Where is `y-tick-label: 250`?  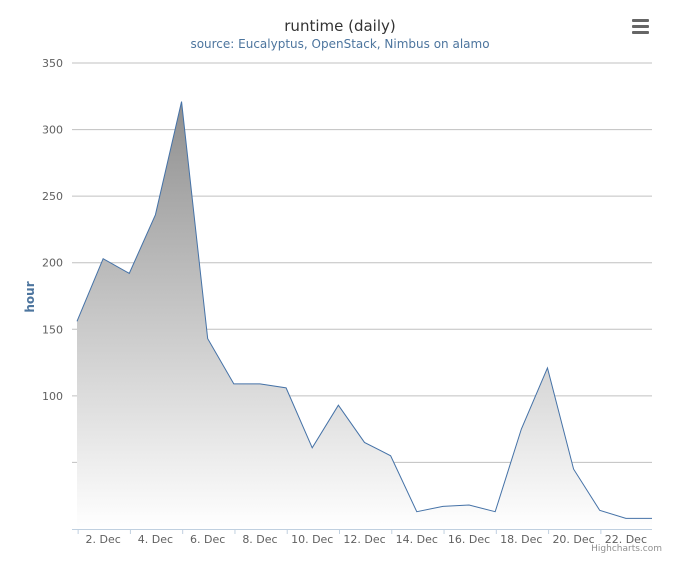
y-tick-label: 250 is located at coordinates (52, 196).